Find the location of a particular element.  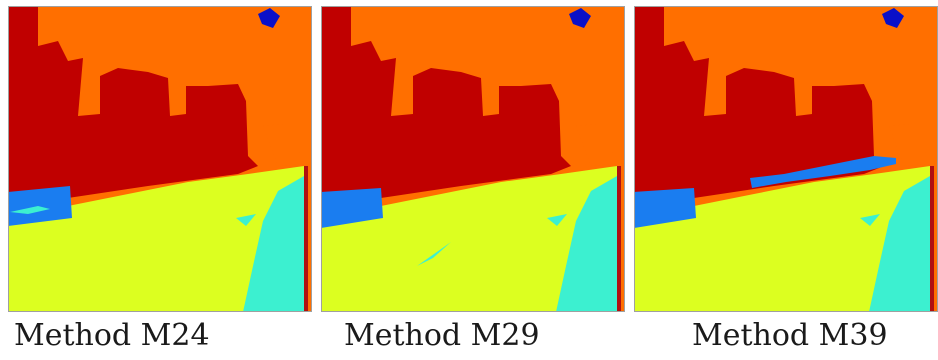

caption-m39: Method M39 is located at coordinates (790, 335).